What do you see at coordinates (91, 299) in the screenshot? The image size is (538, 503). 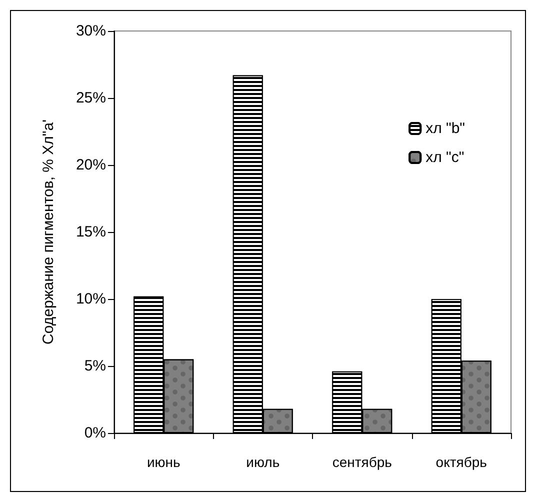 I see `y-tick-label: 10%` at bounding box center [91, 299].